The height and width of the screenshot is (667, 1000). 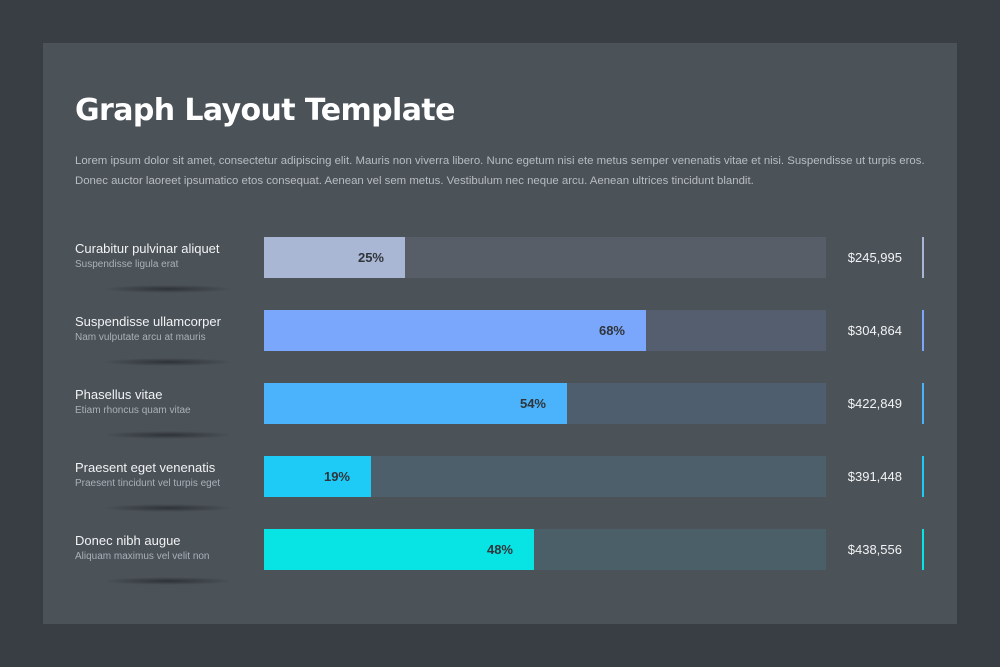 I want to click on bar-track: 68%, so click(x=545, y=330).